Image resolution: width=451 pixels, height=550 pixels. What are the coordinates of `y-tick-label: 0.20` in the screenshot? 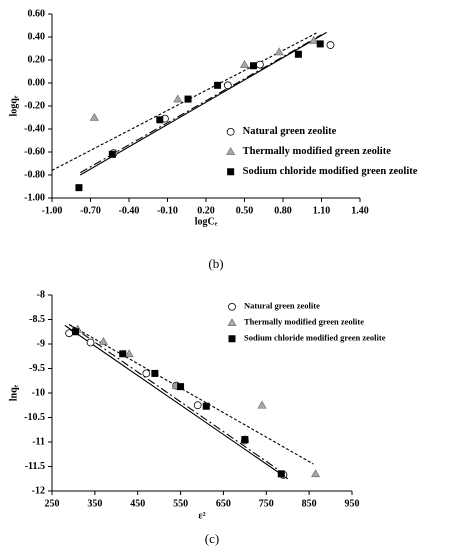 It's located at (37, 59).